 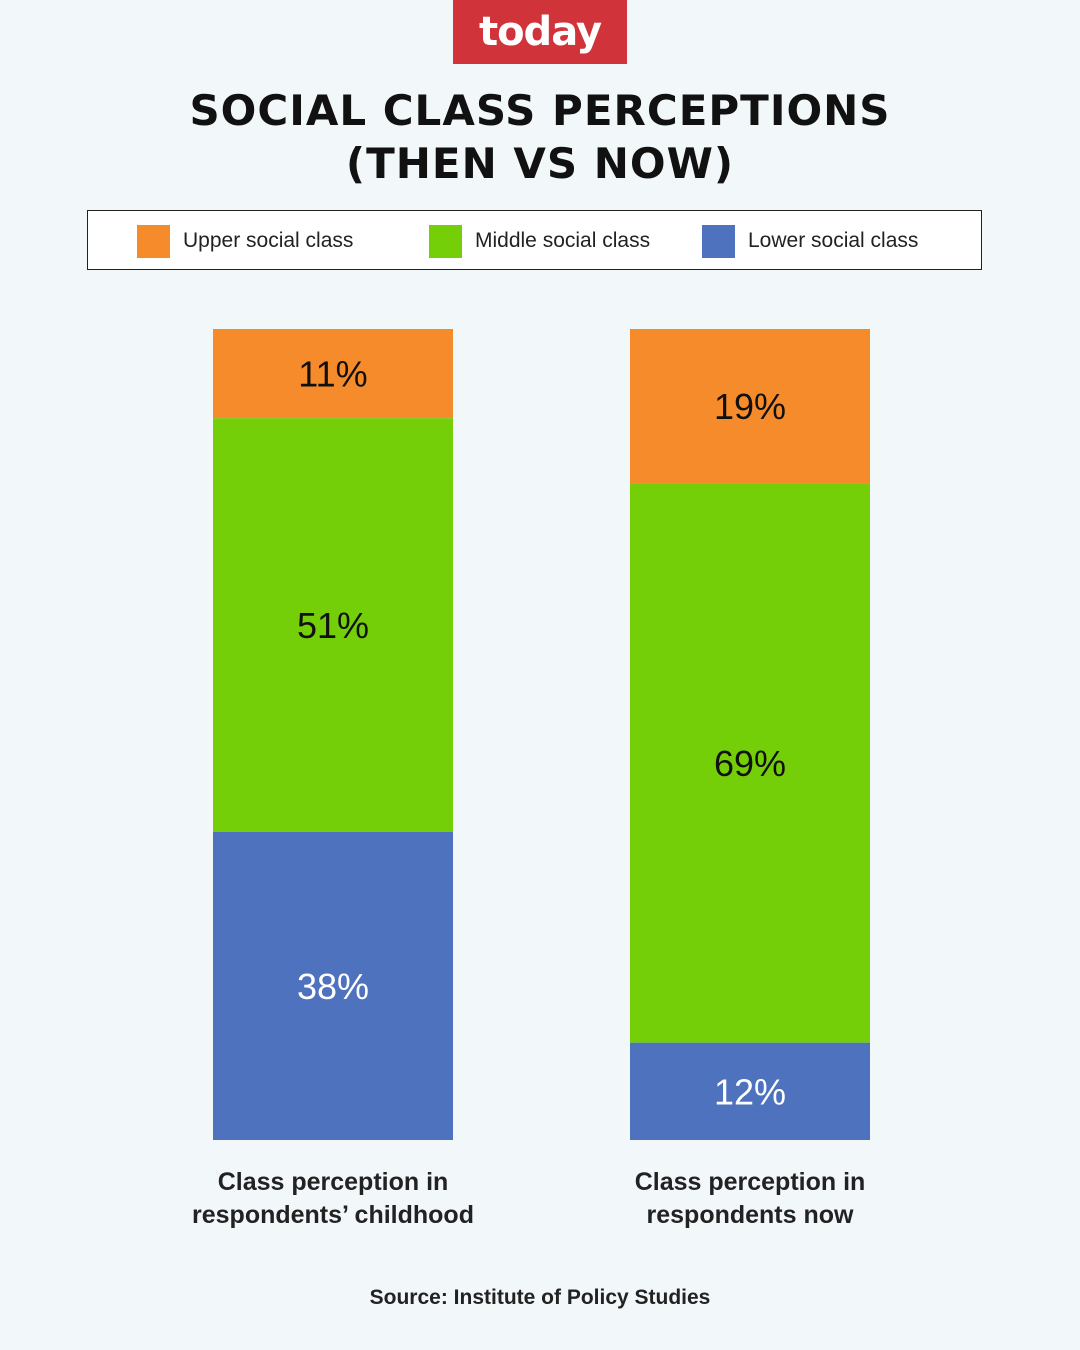 I want to click on legend-label-lower: Lower social class, so click(x=833, y=240).